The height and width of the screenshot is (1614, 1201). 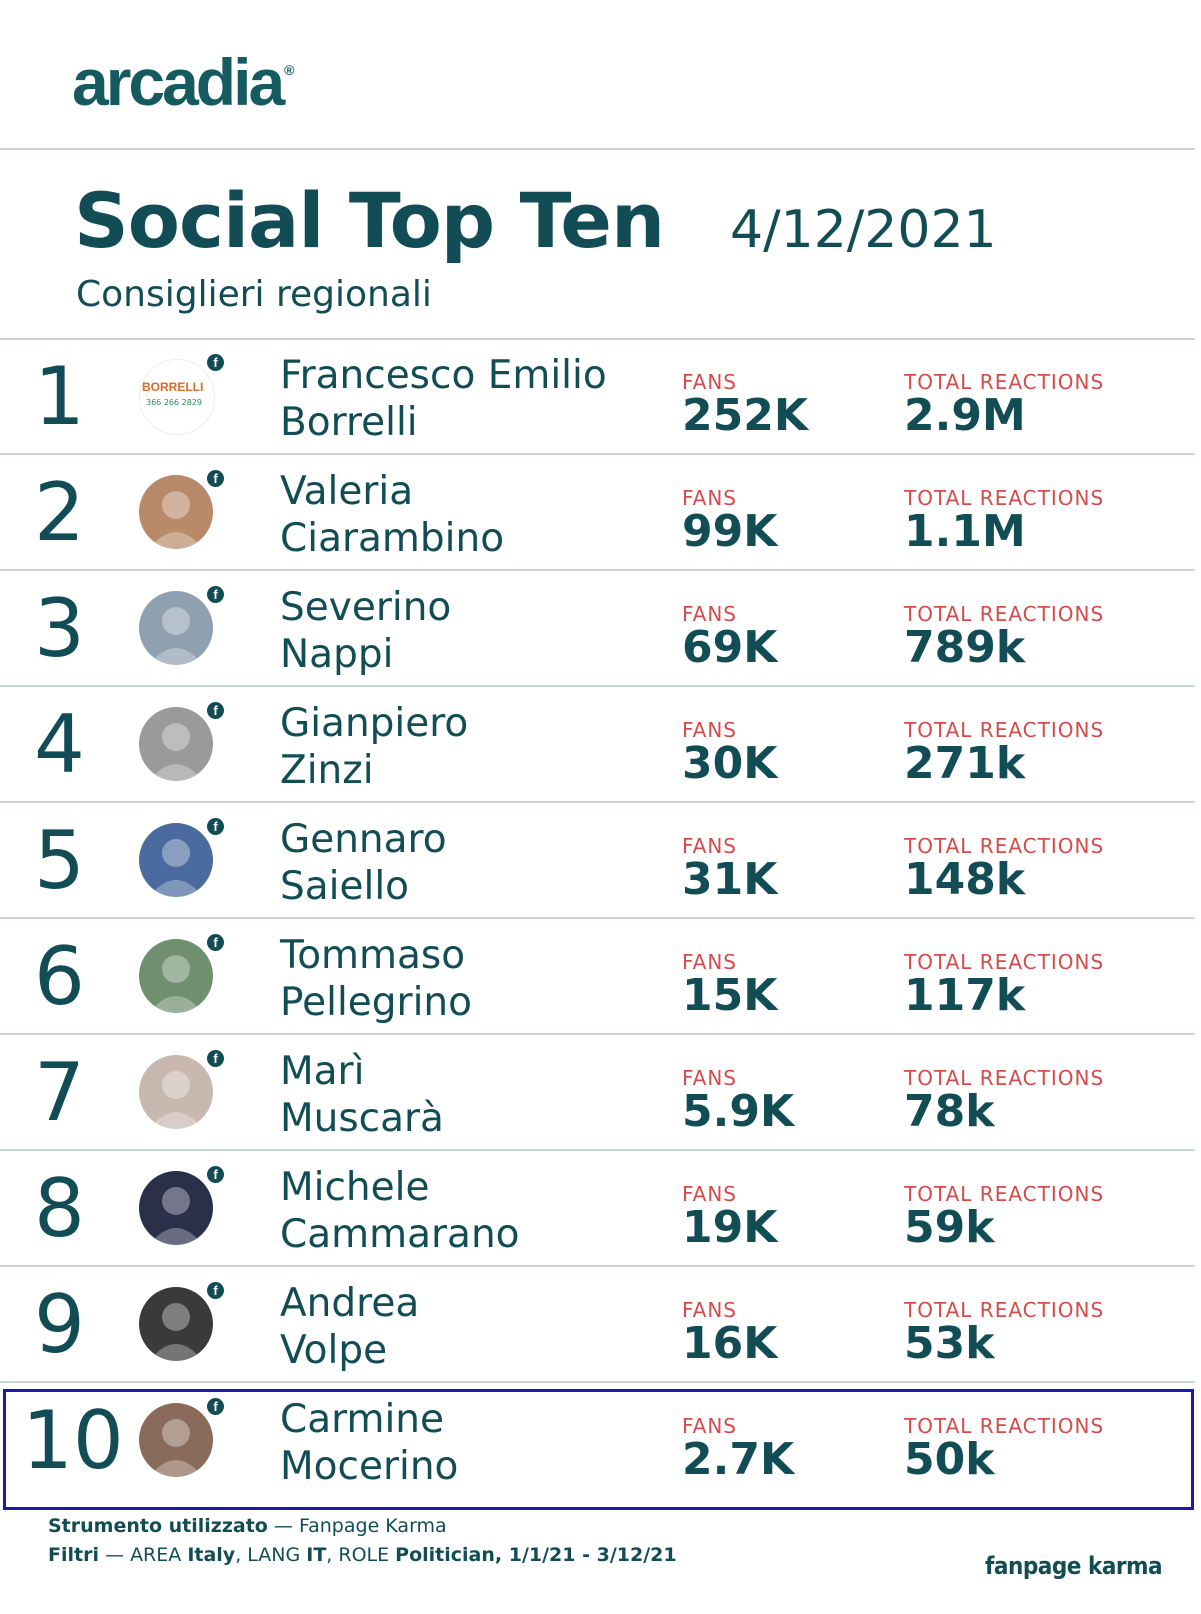 What do you see at coordinates (597, 1093) in the screenshot?
I see `table-row: 7 f Marì Muscarà FANS 5.9K TOTAL REACTIONS 78k` at bounding box center [597, 1093].